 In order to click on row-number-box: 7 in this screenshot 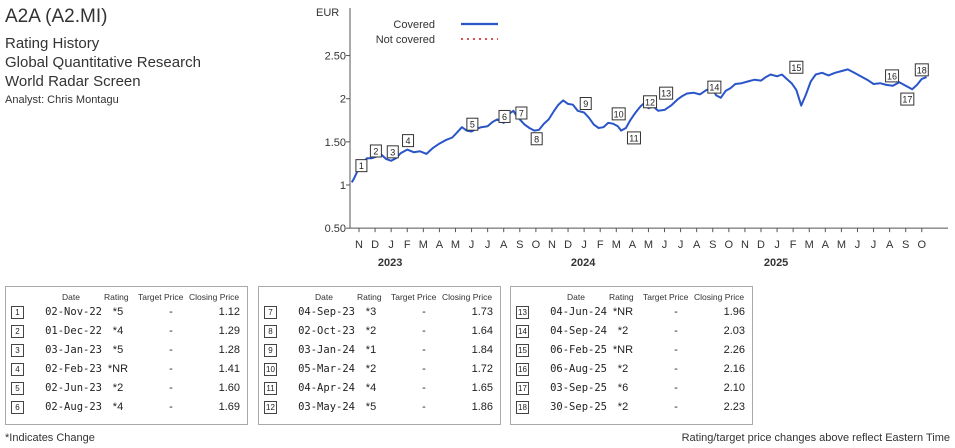, I will do `click(270, 312)`.